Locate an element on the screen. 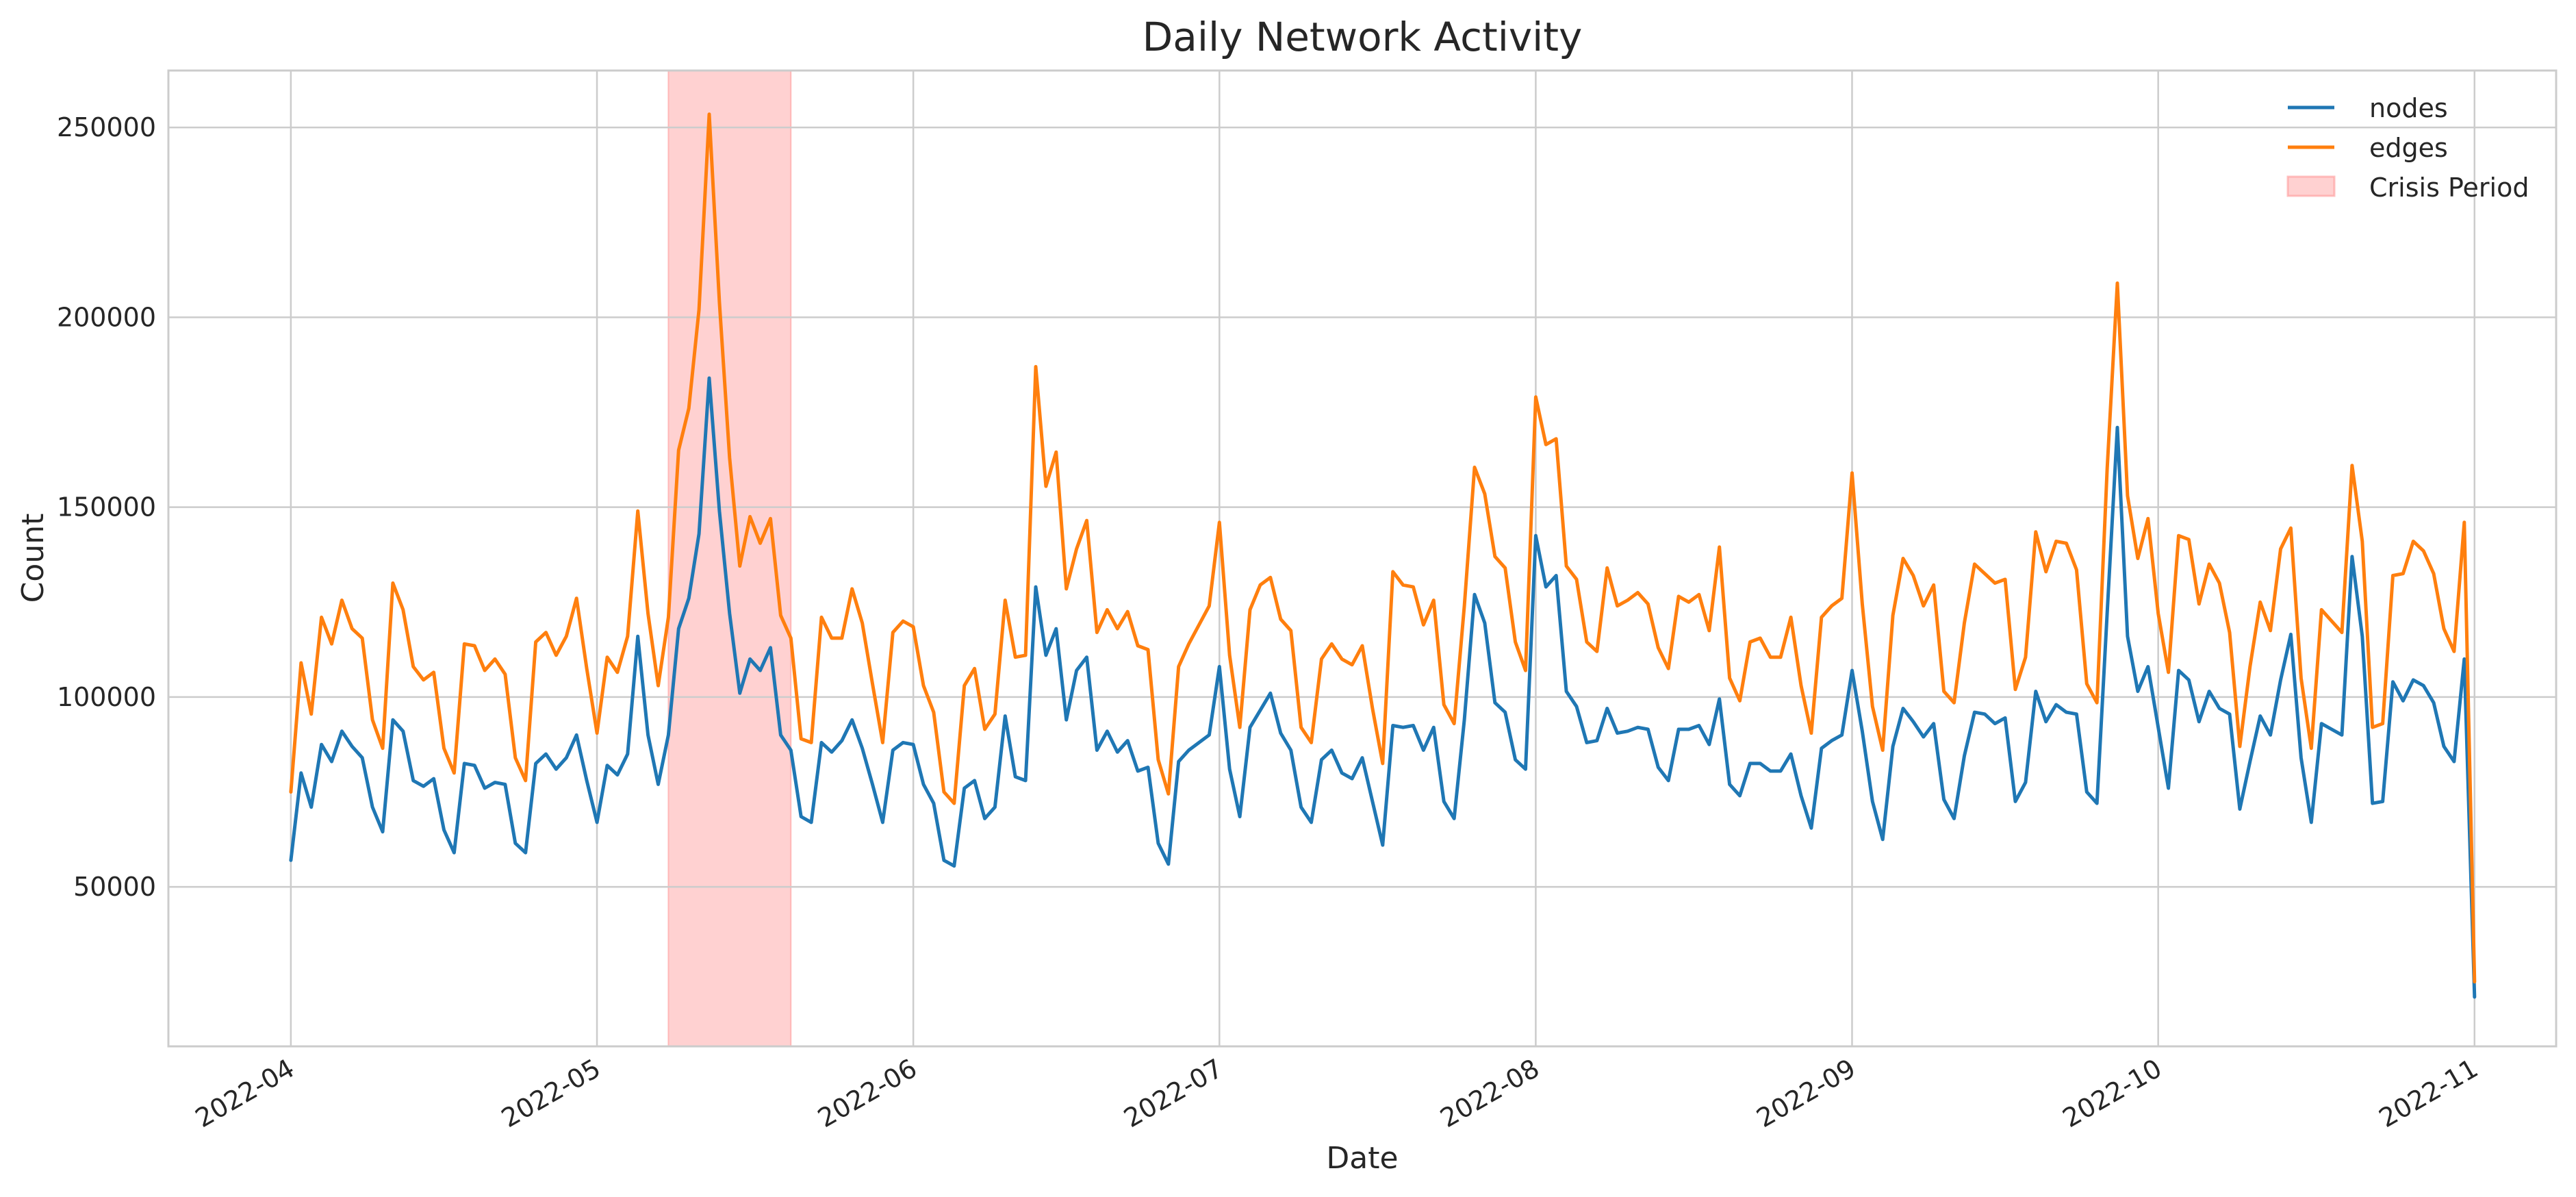 Image resolution: width=2576 pixels, height=1197 pixels. y-tick-label: 100000 is located at coordinates (107, 697).